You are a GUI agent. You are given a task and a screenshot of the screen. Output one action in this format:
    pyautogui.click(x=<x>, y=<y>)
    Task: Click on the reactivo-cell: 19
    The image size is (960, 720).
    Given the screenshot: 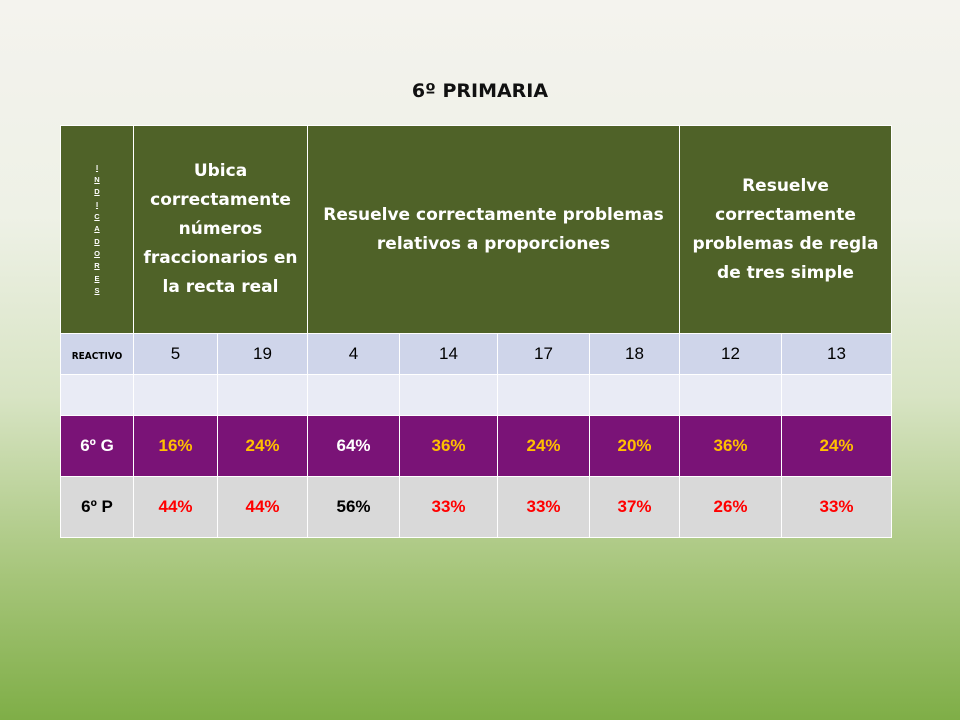 What is the action you would take?
    pyautogui.click(x=262, y=354)
    